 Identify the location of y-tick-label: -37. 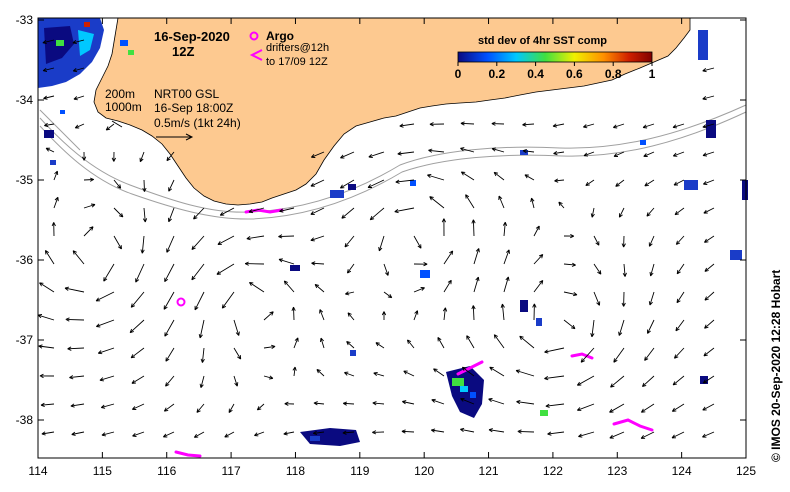
(25, 340).